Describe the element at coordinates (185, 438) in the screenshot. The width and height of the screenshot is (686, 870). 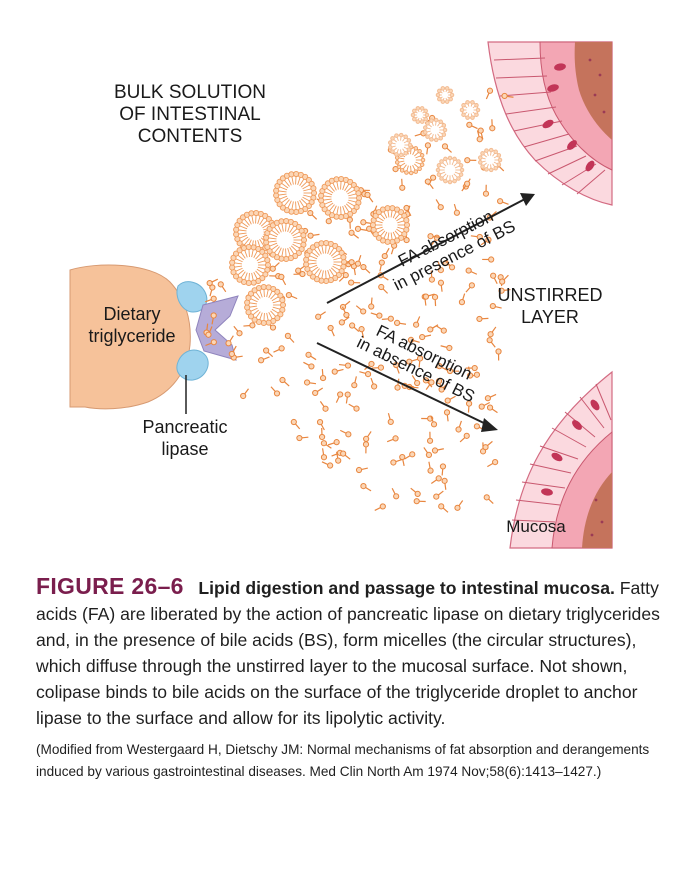
I see `pancreatic-lipase-label: Pancreatic lipase` at that location.